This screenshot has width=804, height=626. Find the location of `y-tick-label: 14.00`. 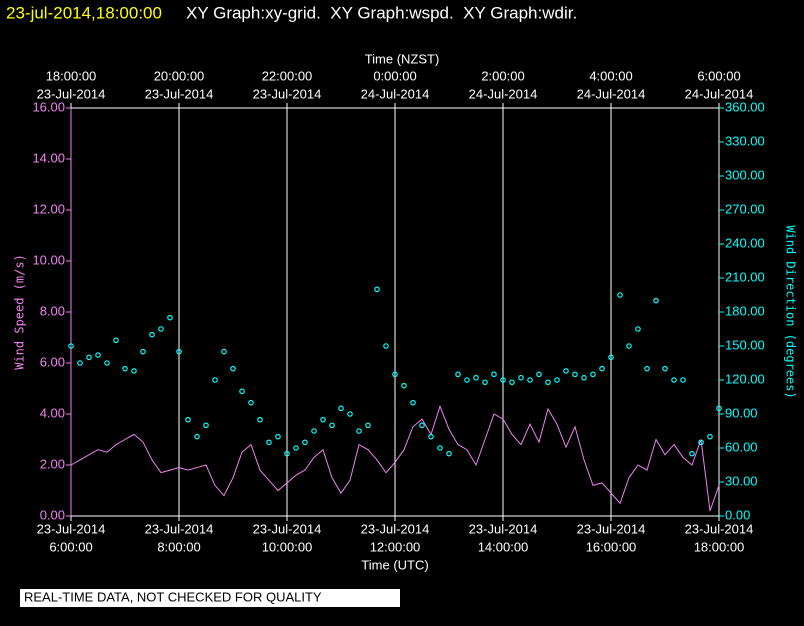

y-tick-label: 14.00 is located at coordinates (48, 157).